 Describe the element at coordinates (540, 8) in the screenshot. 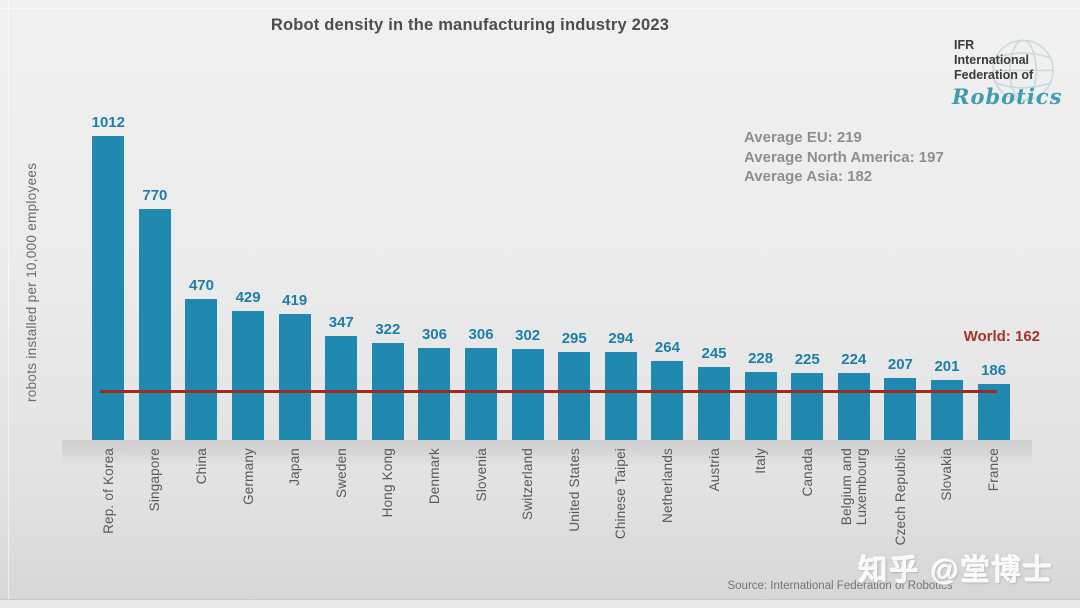

I see `frame-edge-horizontal` at that location.